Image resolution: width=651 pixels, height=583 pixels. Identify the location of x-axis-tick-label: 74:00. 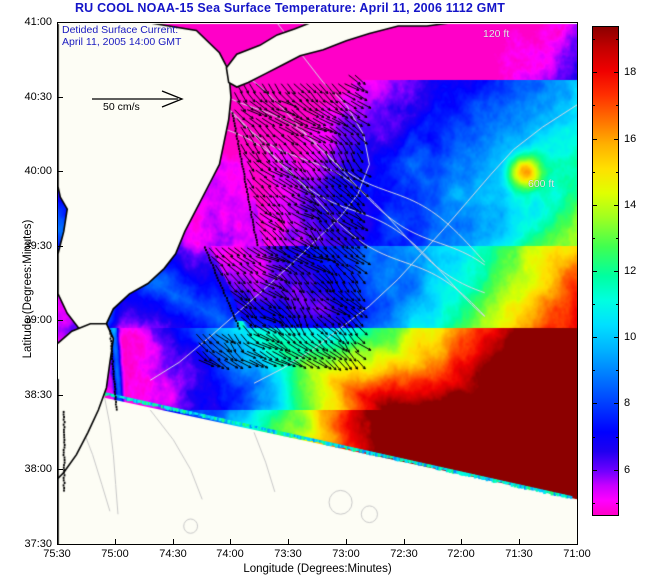
(230, 554).